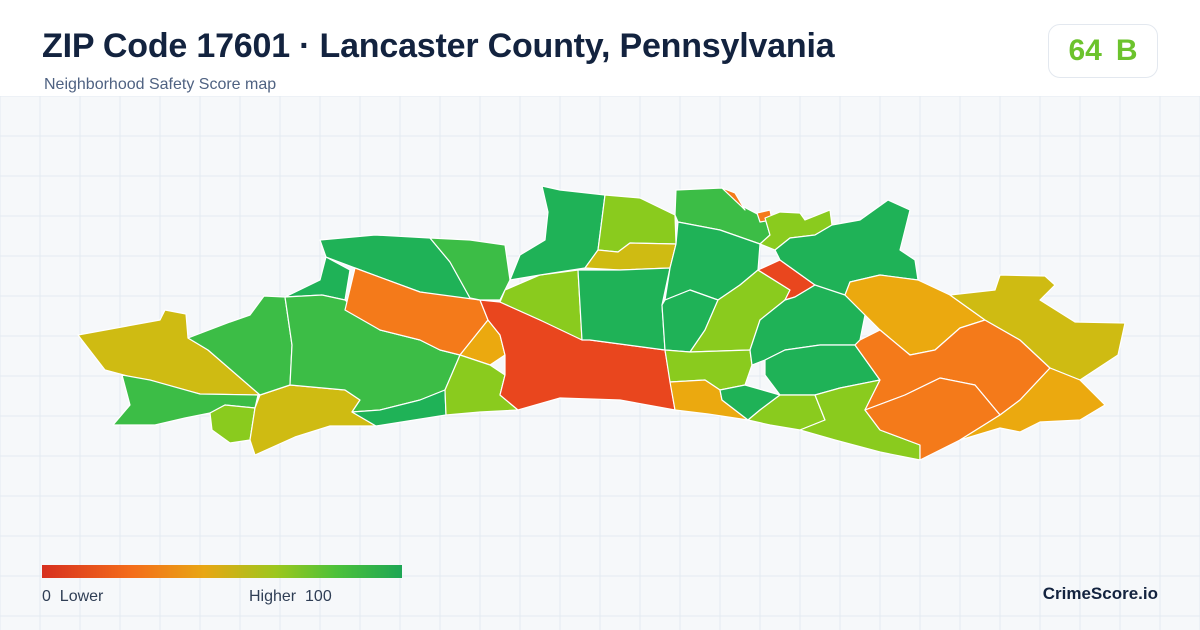 This screenshot has width=1200, height=630. I want to click on score-grade: B, so click(1126, 50).